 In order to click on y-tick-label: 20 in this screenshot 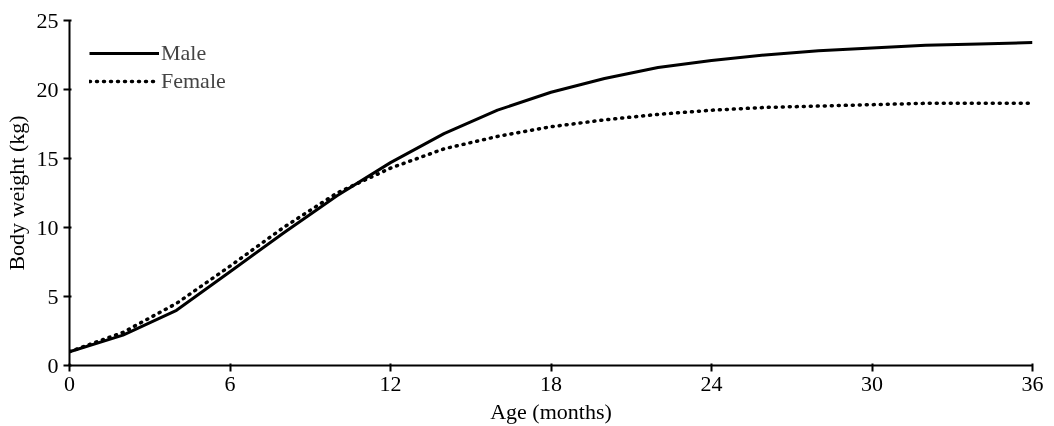, I will do `click(47, 89)`.